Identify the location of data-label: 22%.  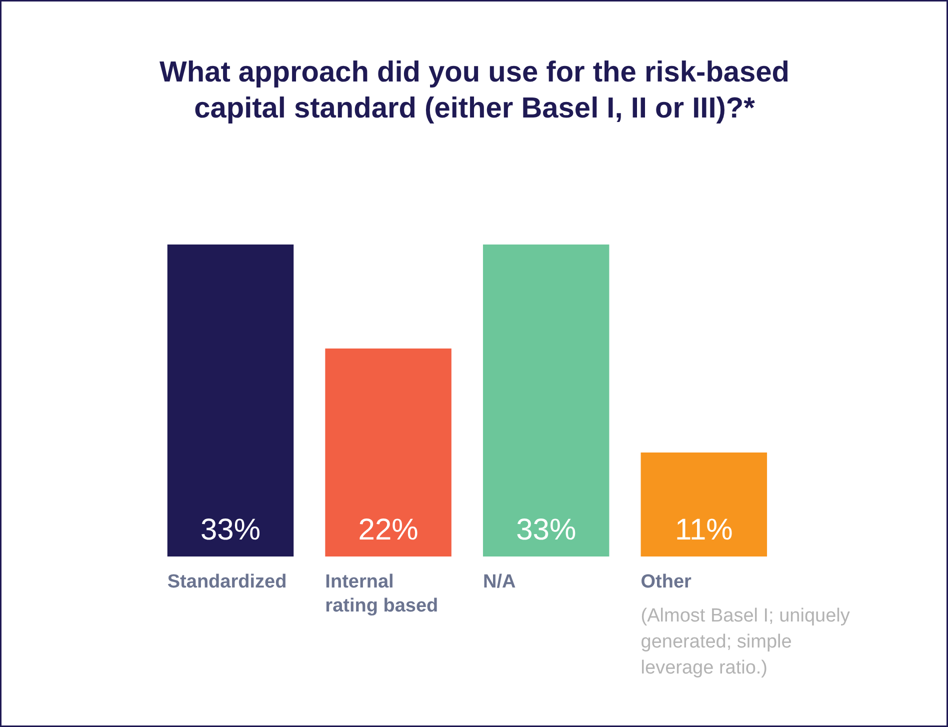
(388, 530).